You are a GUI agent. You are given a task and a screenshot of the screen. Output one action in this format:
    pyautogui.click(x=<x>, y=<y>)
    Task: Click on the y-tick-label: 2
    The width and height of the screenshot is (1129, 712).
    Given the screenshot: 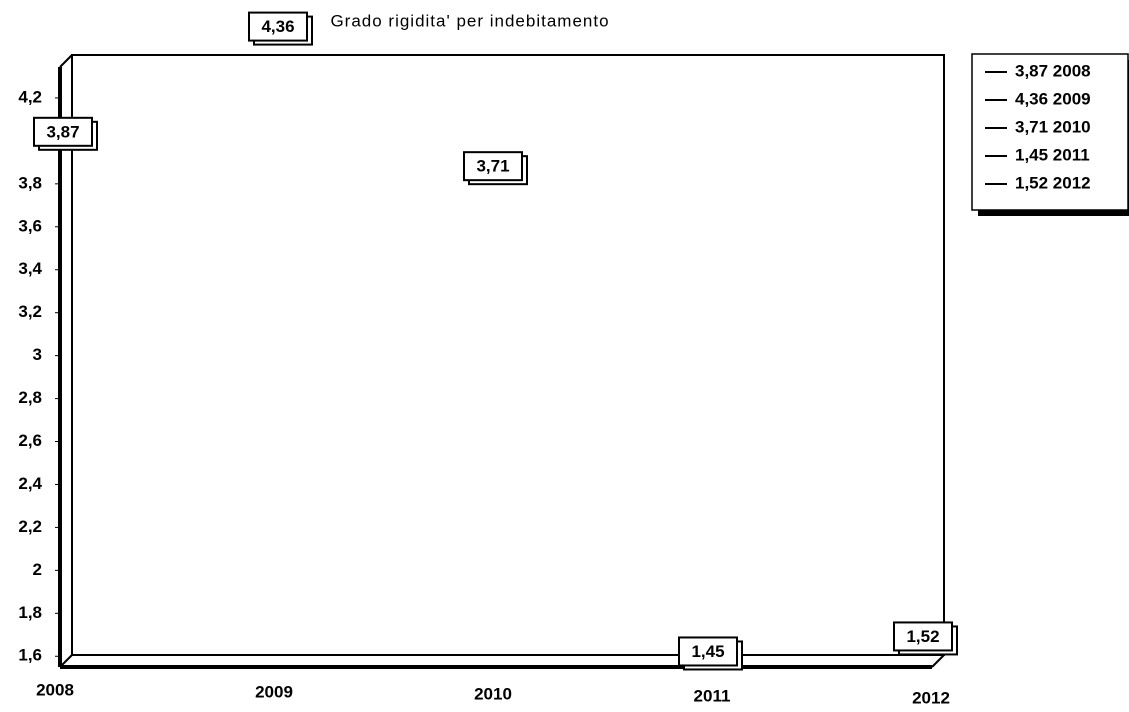 What is the action you would take?
    pyautogui.click(x=37, y=569)
    